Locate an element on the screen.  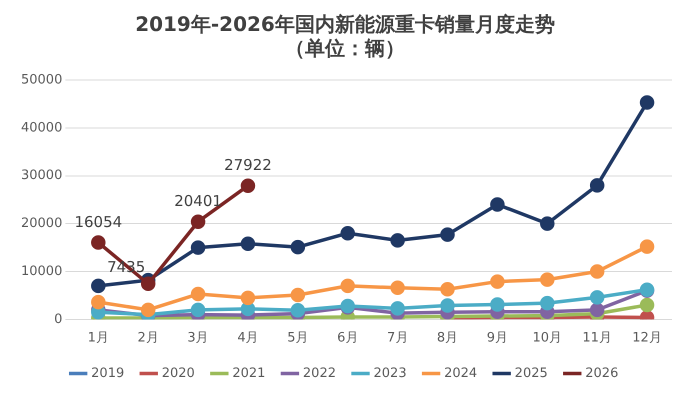
text: （单位：辆） is located at coordinates (345, 48).